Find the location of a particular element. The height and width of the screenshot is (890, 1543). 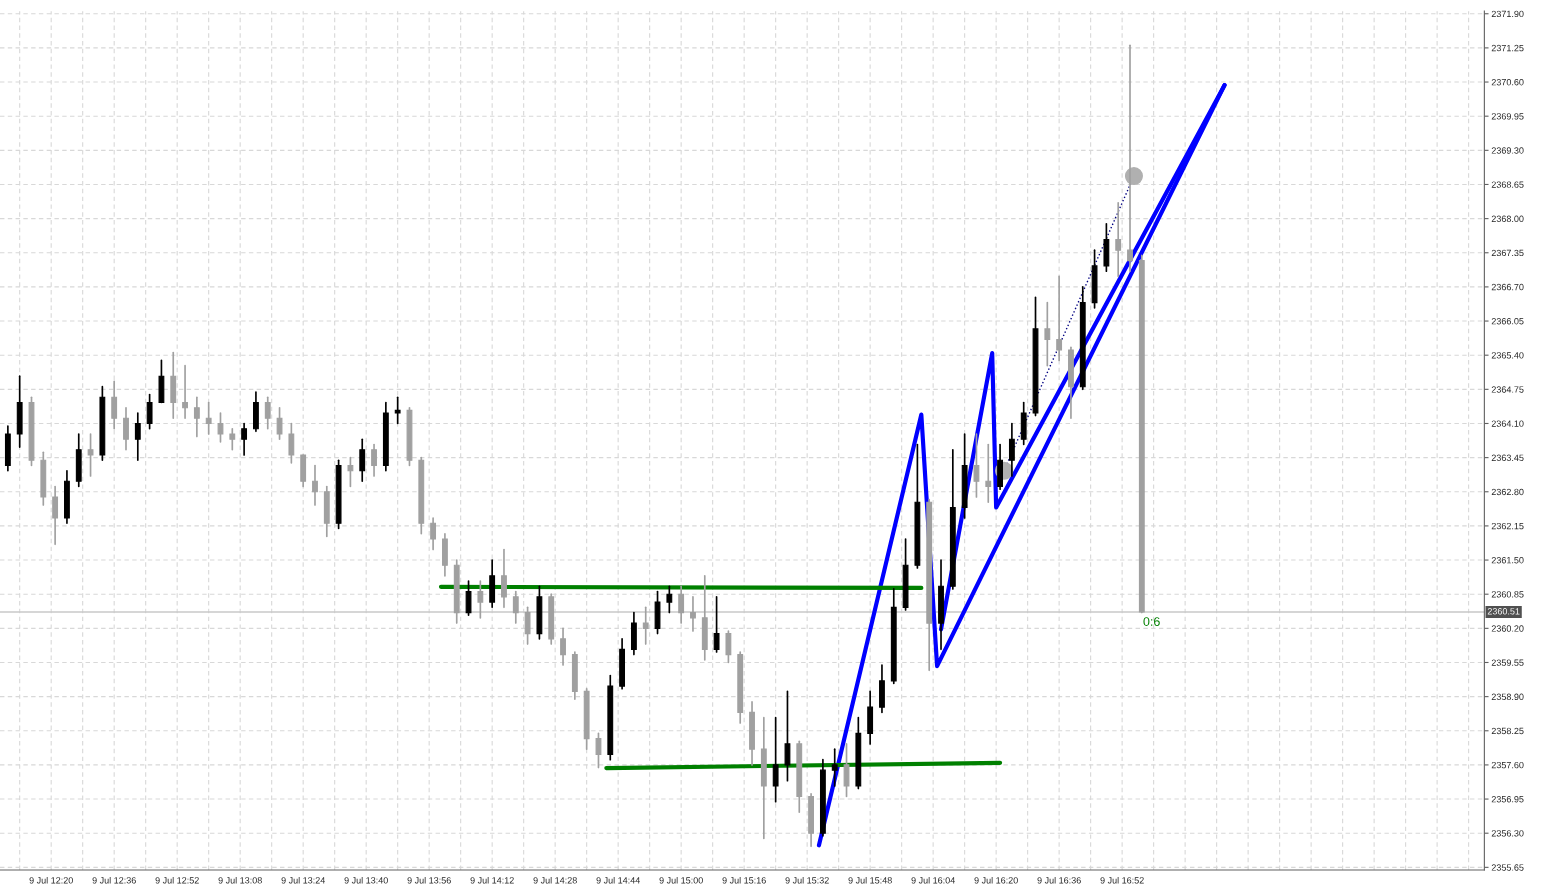

annotation: 0:6 is located at coordinates (1151, 621).